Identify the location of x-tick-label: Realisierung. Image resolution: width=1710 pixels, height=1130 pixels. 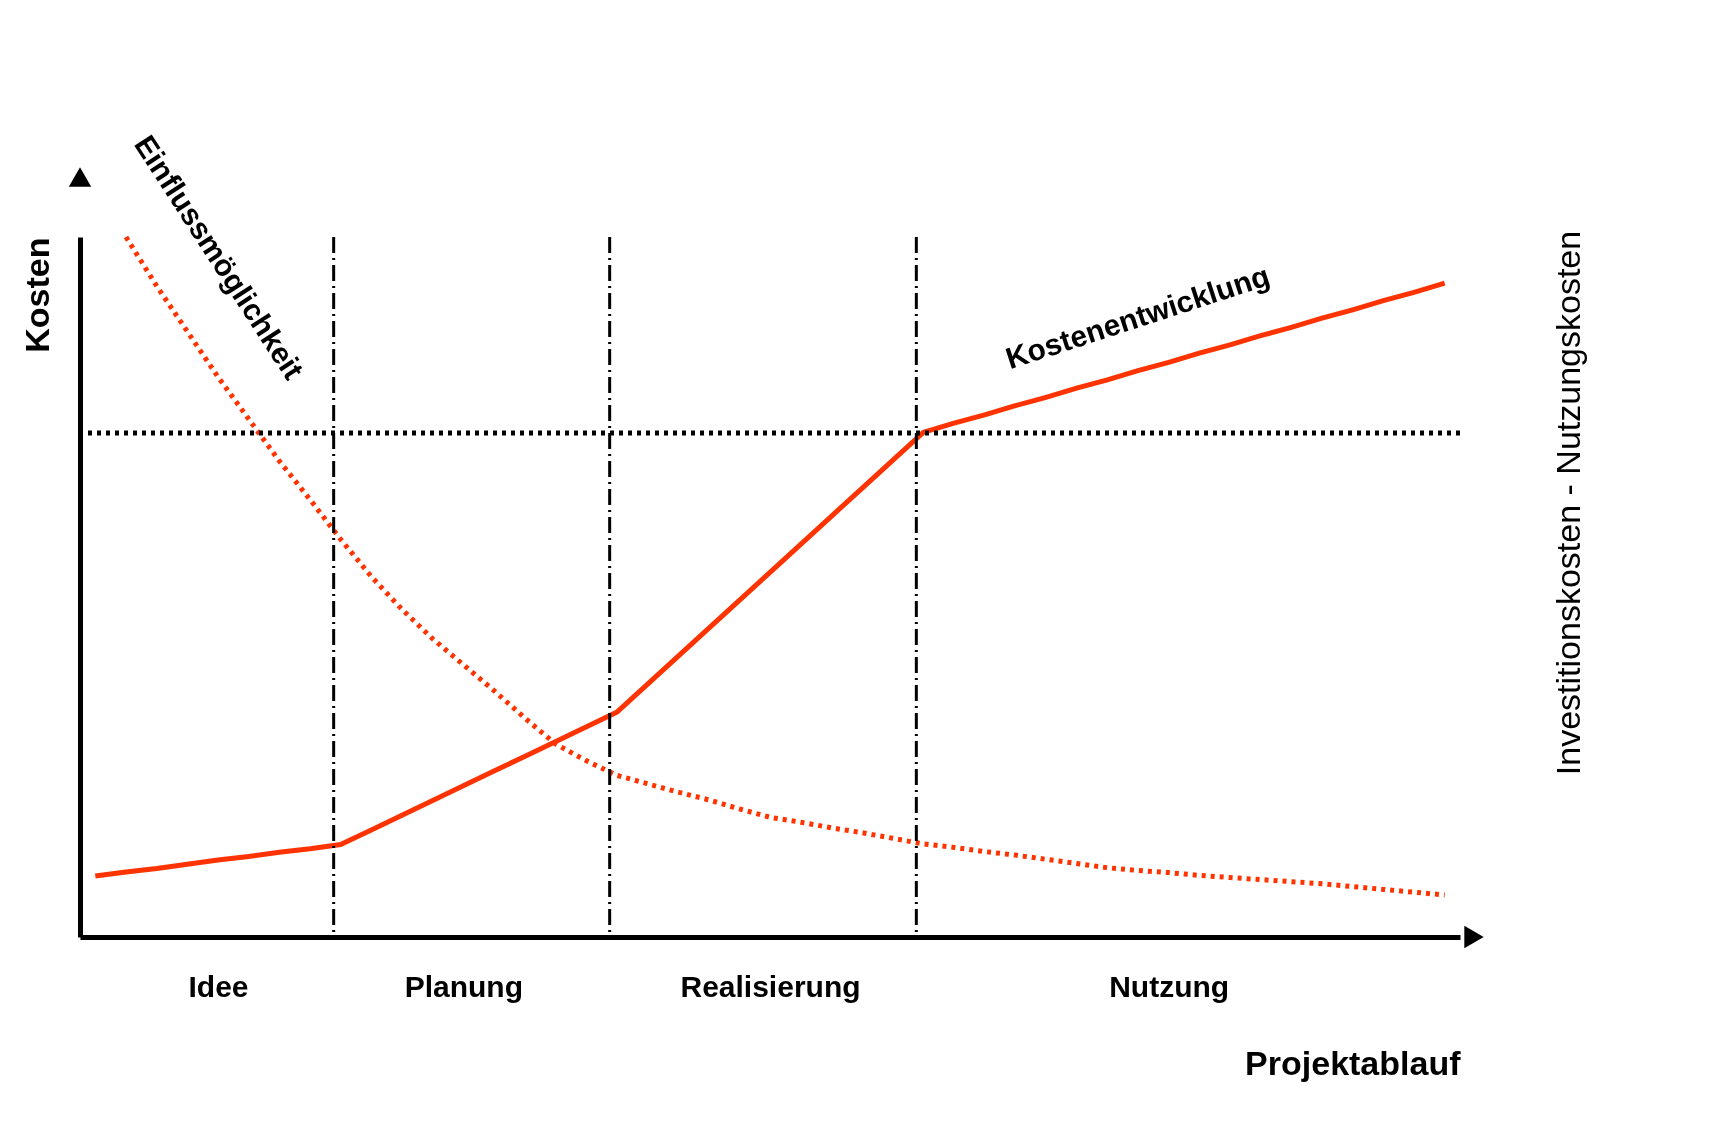
(770, 986).